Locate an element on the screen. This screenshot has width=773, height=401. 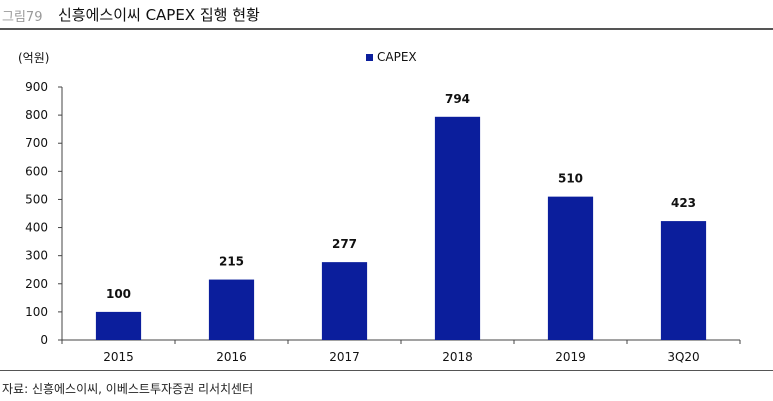
x-tick-label: 2015 is located at coordinates (118, 357).